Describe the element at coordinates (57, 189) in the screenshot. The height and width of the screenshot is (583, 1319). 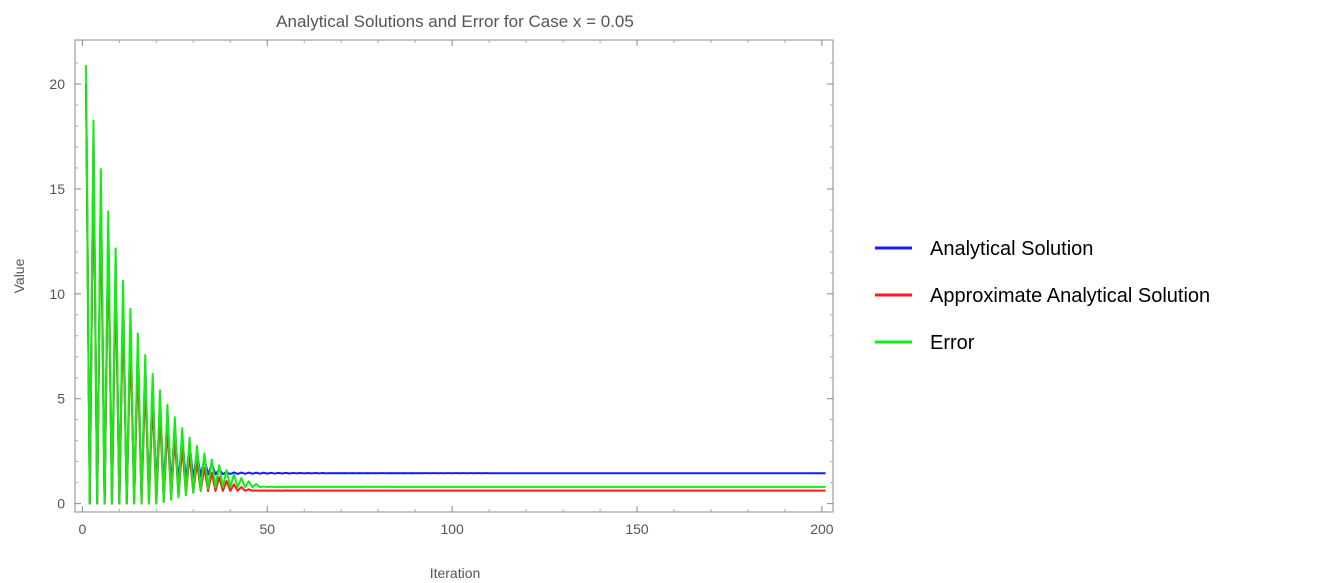
I see `y-tick-label: 15` at that location.